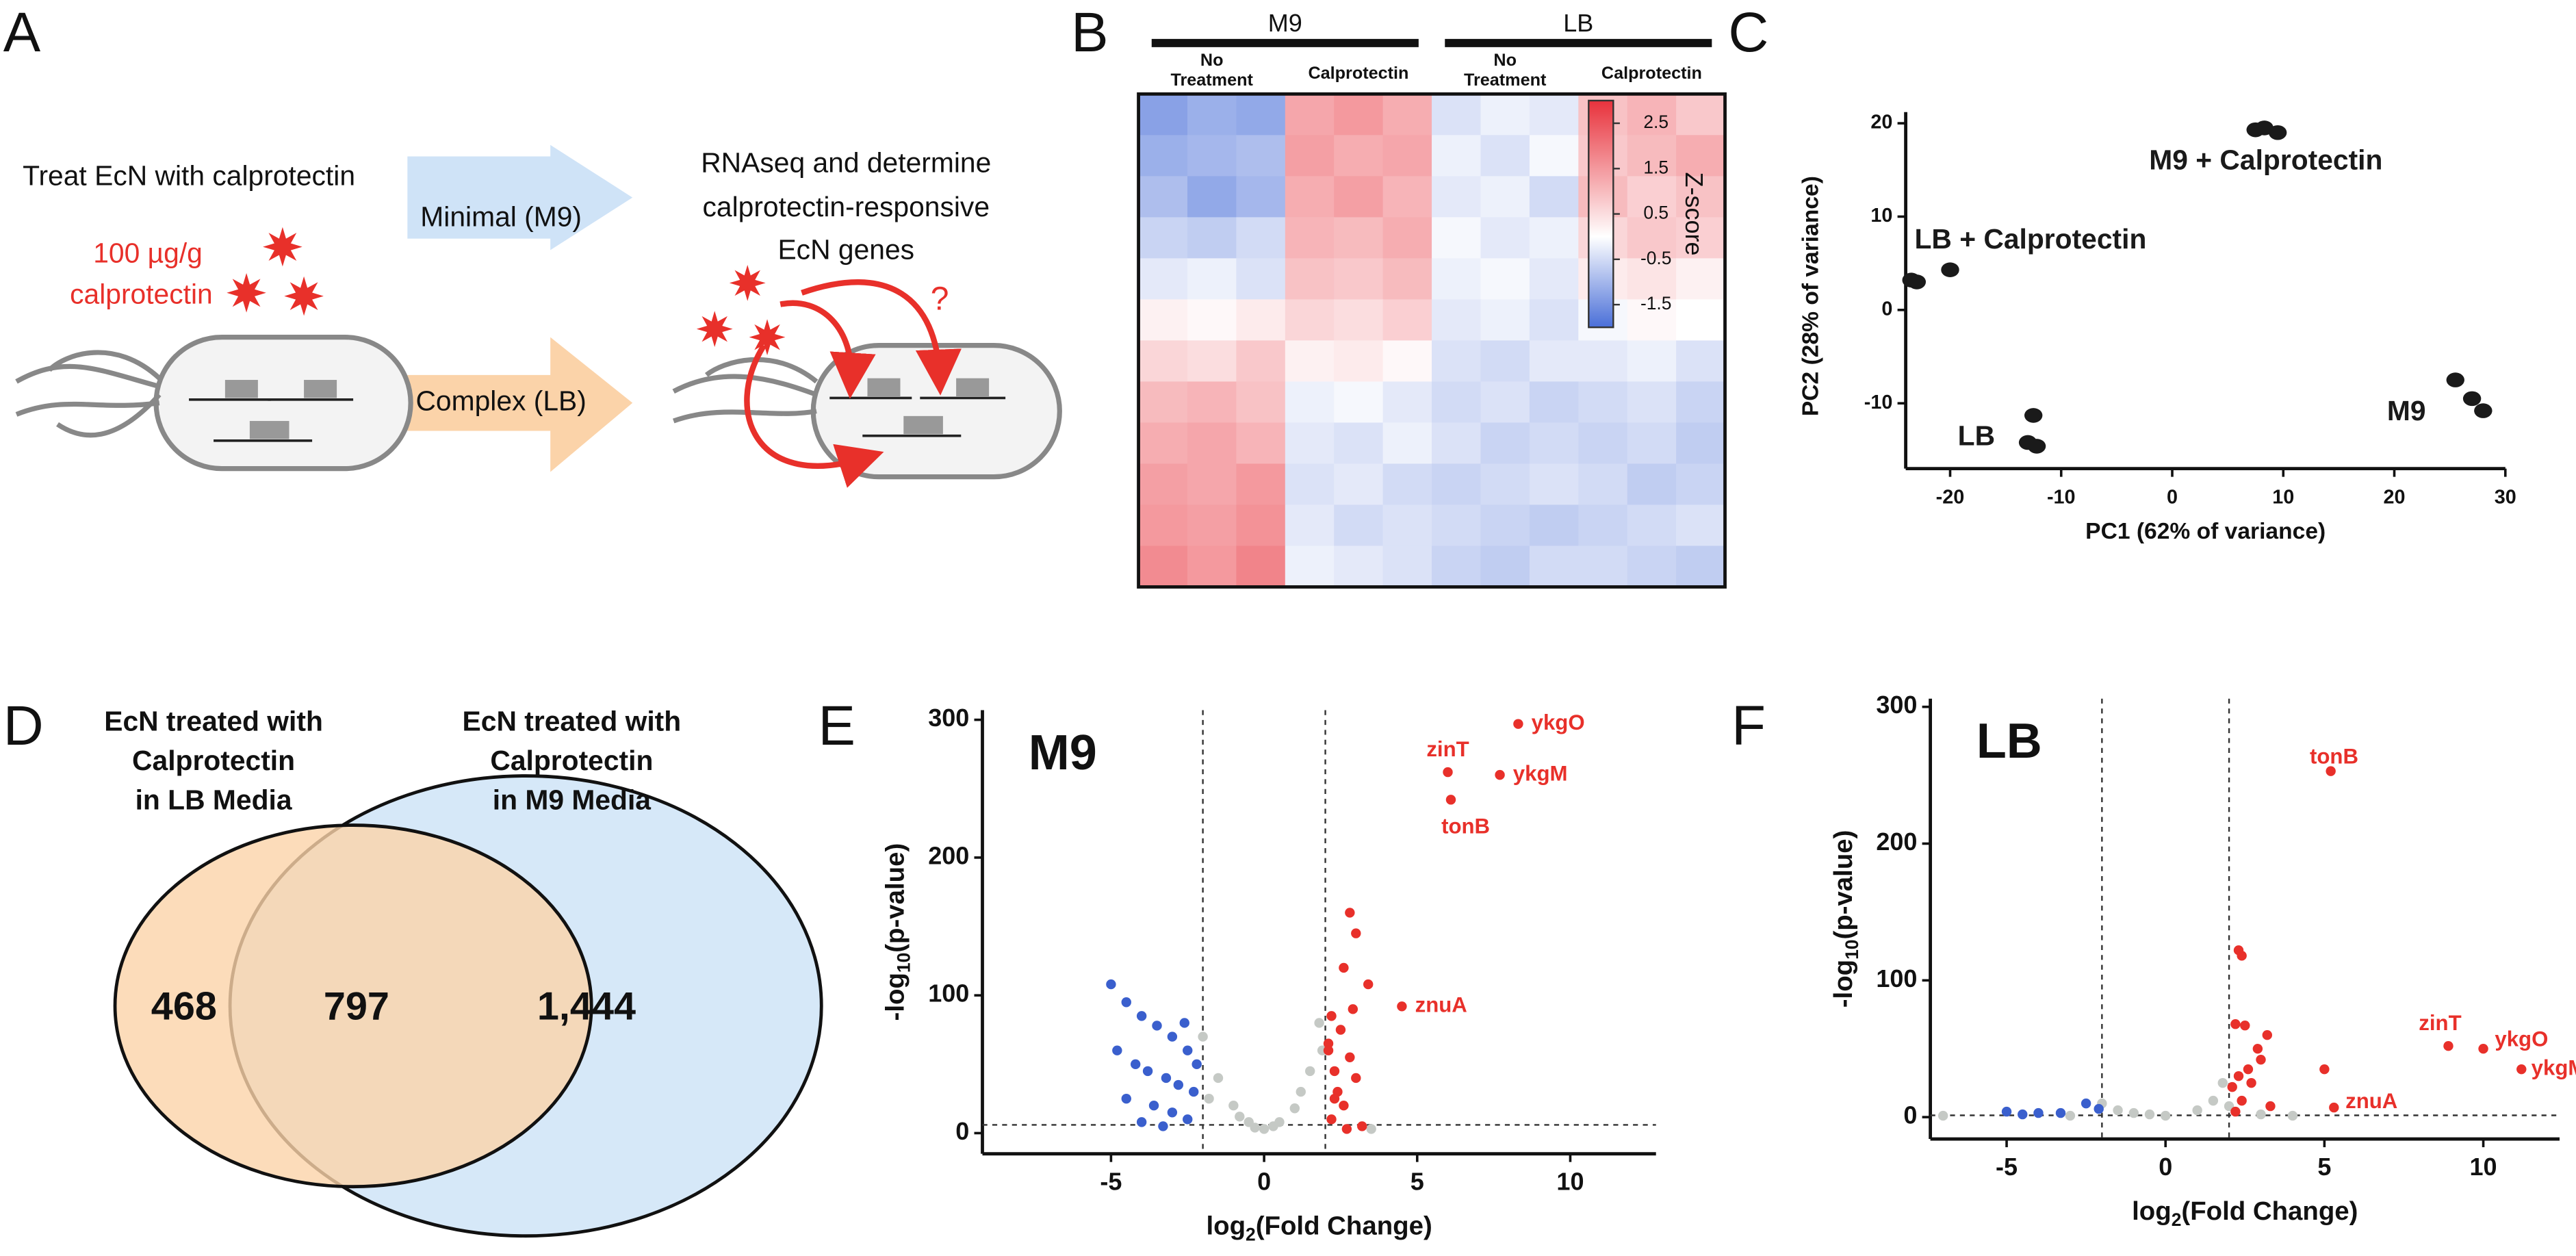 The width and height of the screenshot is (2576, 1256). Describe the element at coordinates (189, 176) in the screenshot. I see `diagram-text: Treat EcN with calprotectin` at that location.